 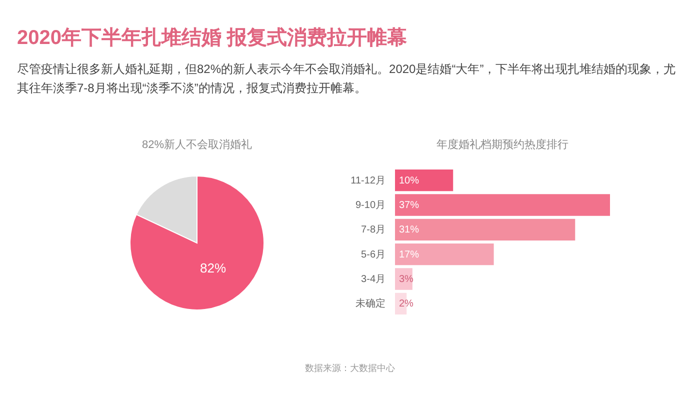 What do you see at coordinates (347, 79) in the screenshot?
I see `text: 尽管疫情让很多新人婚礼延期，但82%的新人表示今年不会取消婚礼。2020是结婚“大年”，下半年将出现扎堆结婚的现象，尤其往年淡季7-8月将出现“淡季不淡”的情况，报复式消费拉开帷幕。` at bounding box center [347, 79].